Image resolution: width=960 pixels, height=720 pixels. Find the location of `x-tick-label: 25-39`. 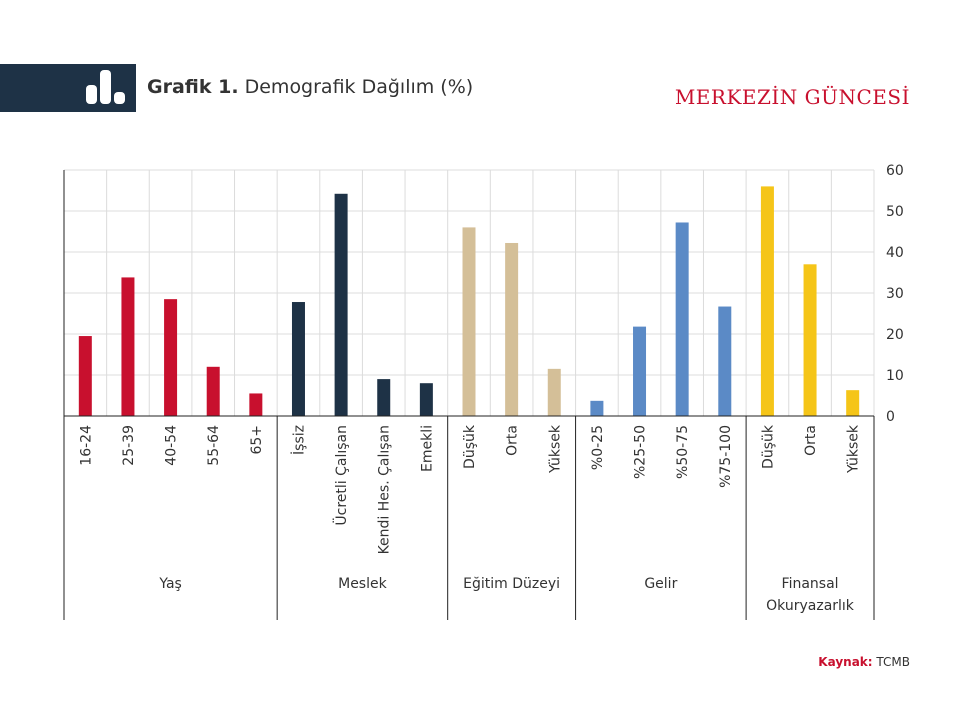

x-tick-label: 25-39 is located at coordinates (129, 445).